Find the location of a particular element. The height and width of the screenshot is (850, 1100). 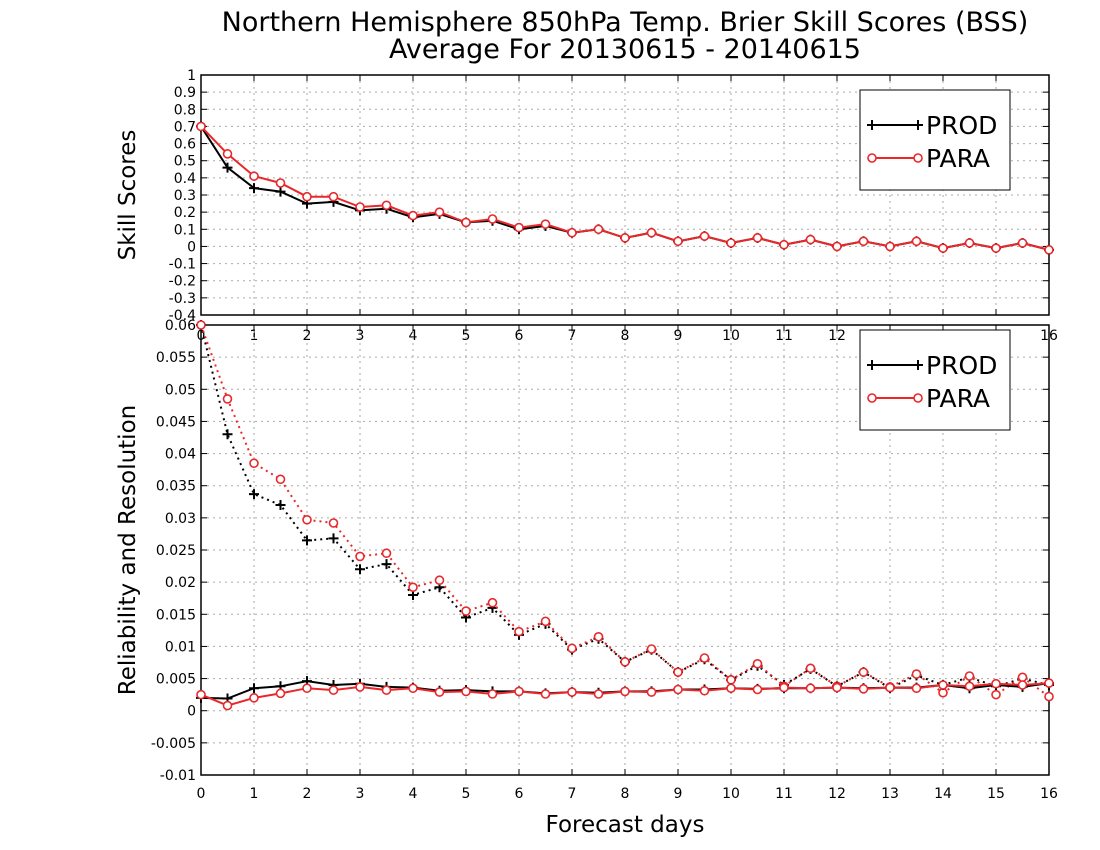

chart-title-line2: Average For 20130615 - 20140615 is located at coordinates (625, 49).